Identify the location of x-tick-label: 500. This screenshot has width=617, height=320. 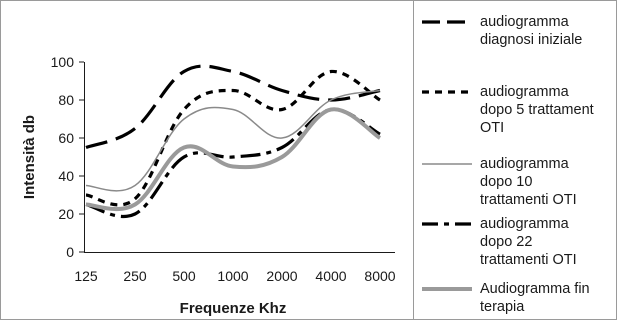
(184, 276).